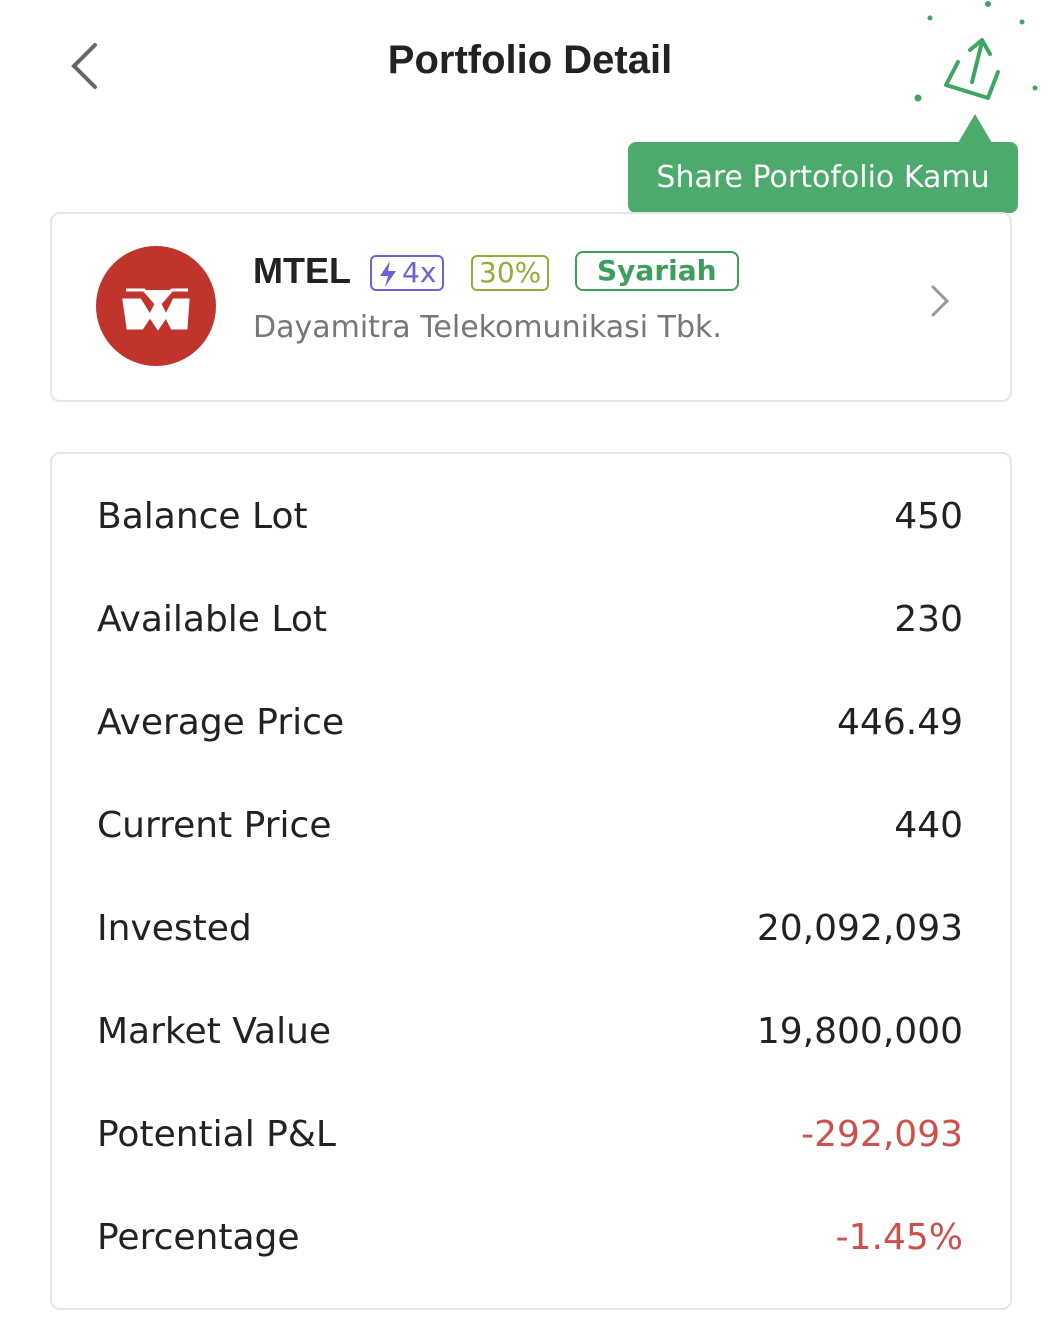 This screenshot has width=1060, height=1339. Describe the element at coordinates (174, 928) in the screenshot. I see `row-label: Invested` at that location.